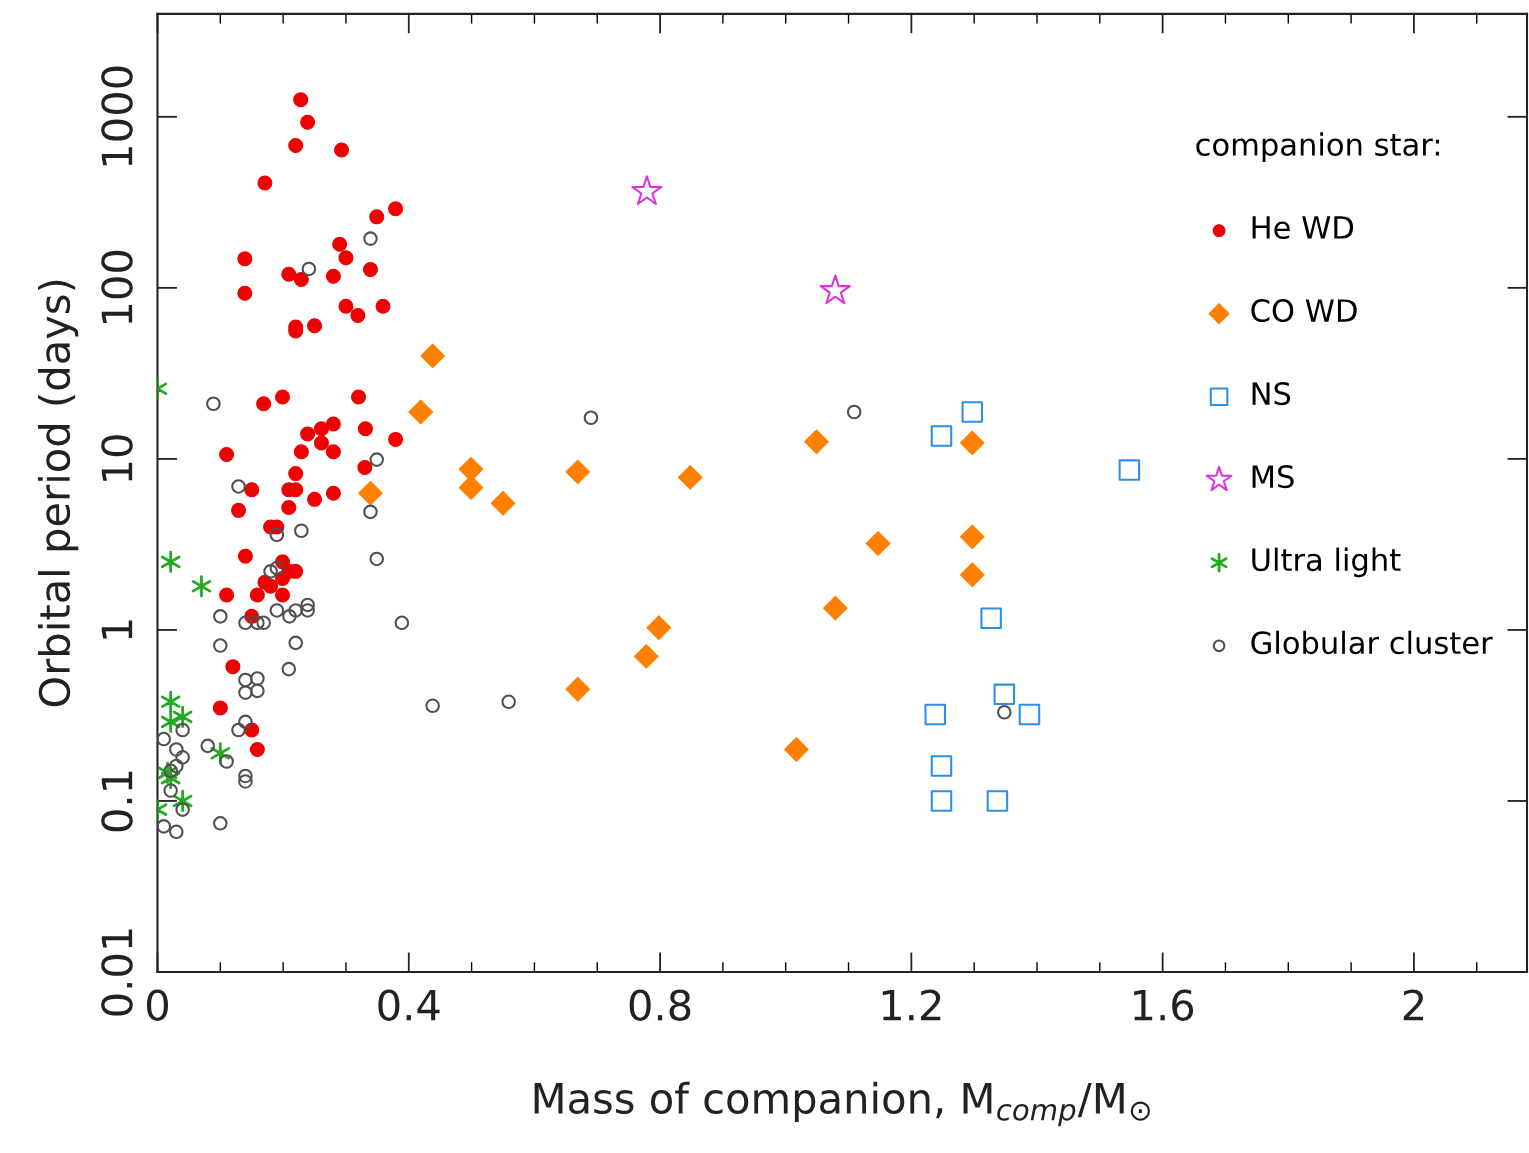 This screenshot has height=1153, width=1529. I want to click on y-tick-label: 0.1, so click(117, 801).